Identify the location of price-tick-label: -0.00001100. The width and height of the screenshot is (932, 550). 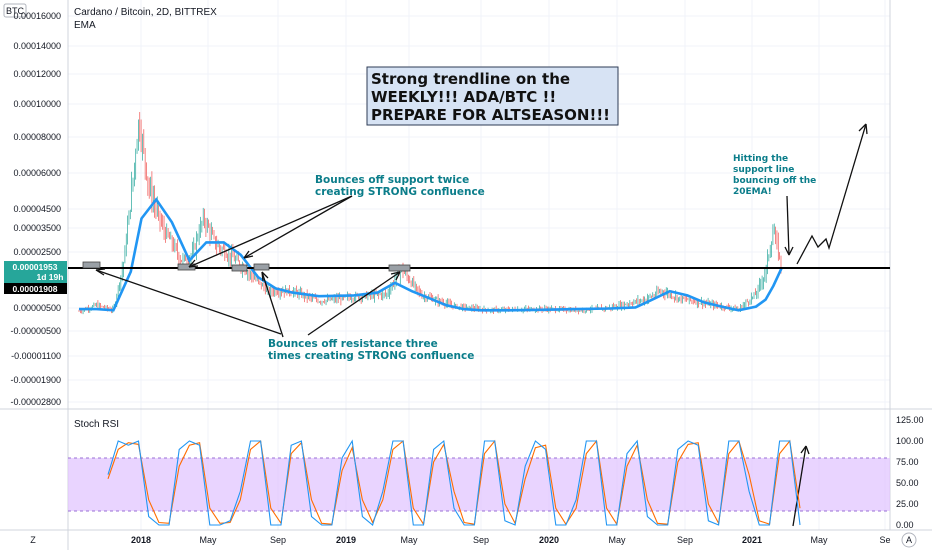
(36, 356).